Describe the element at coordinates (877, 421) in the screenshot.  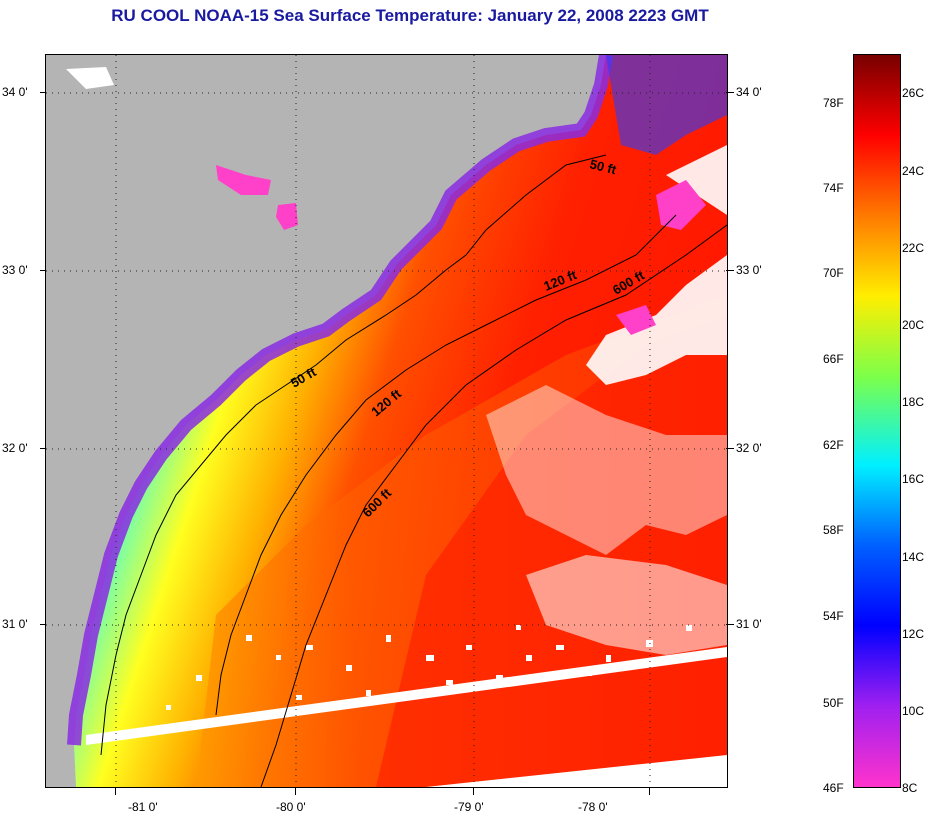
I see `temperature-colorbar` at that location.